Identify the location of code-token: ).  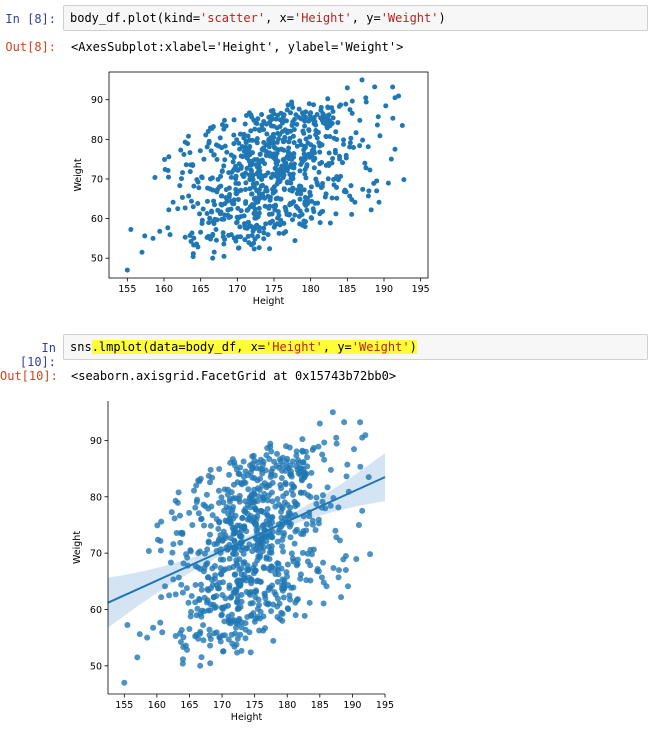
(413, 347).